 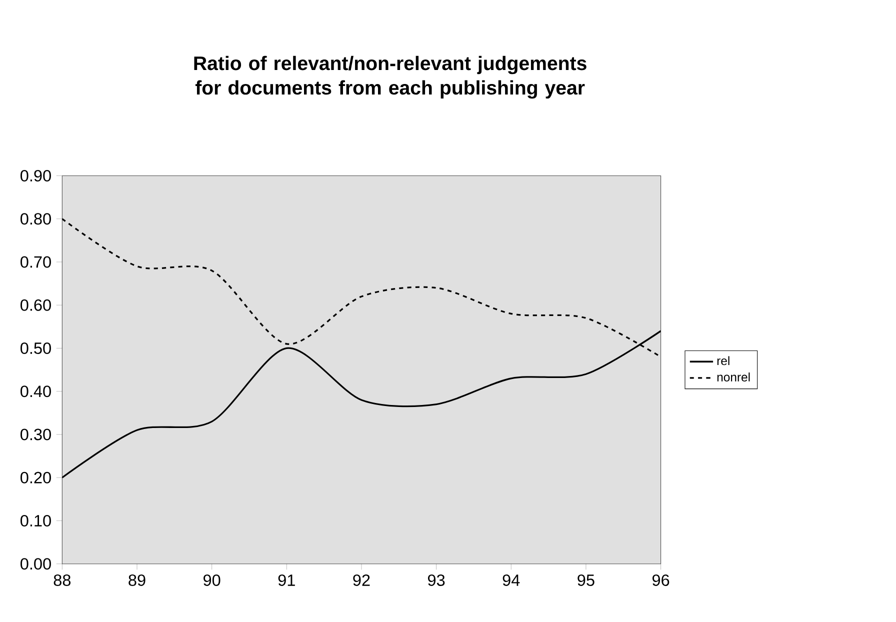 What do you see at coordinates (35, 434) in the screenshot?
I see `y-tick-label: 0.30` at bounding box center [35, 434].